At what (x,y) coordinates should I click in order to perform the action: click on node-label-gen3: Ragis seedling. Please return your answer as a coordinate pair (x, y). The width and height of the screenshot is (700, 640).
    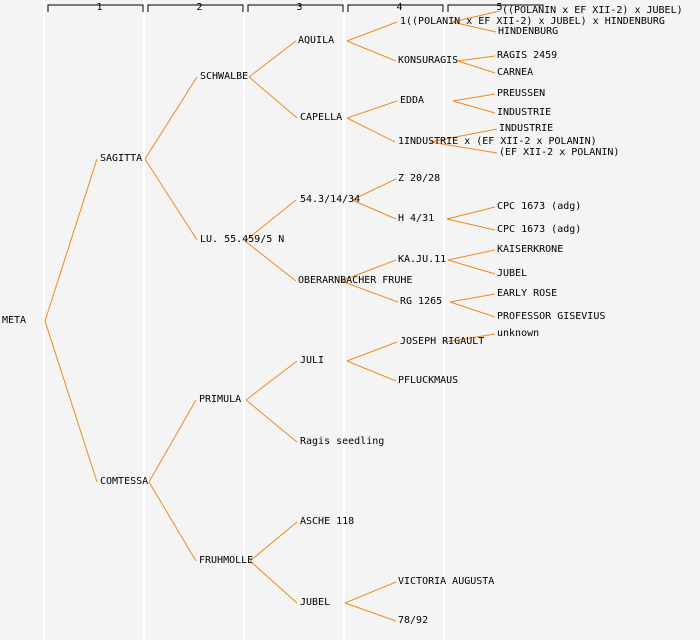
    Looking at the image, I should click on (342, 441).